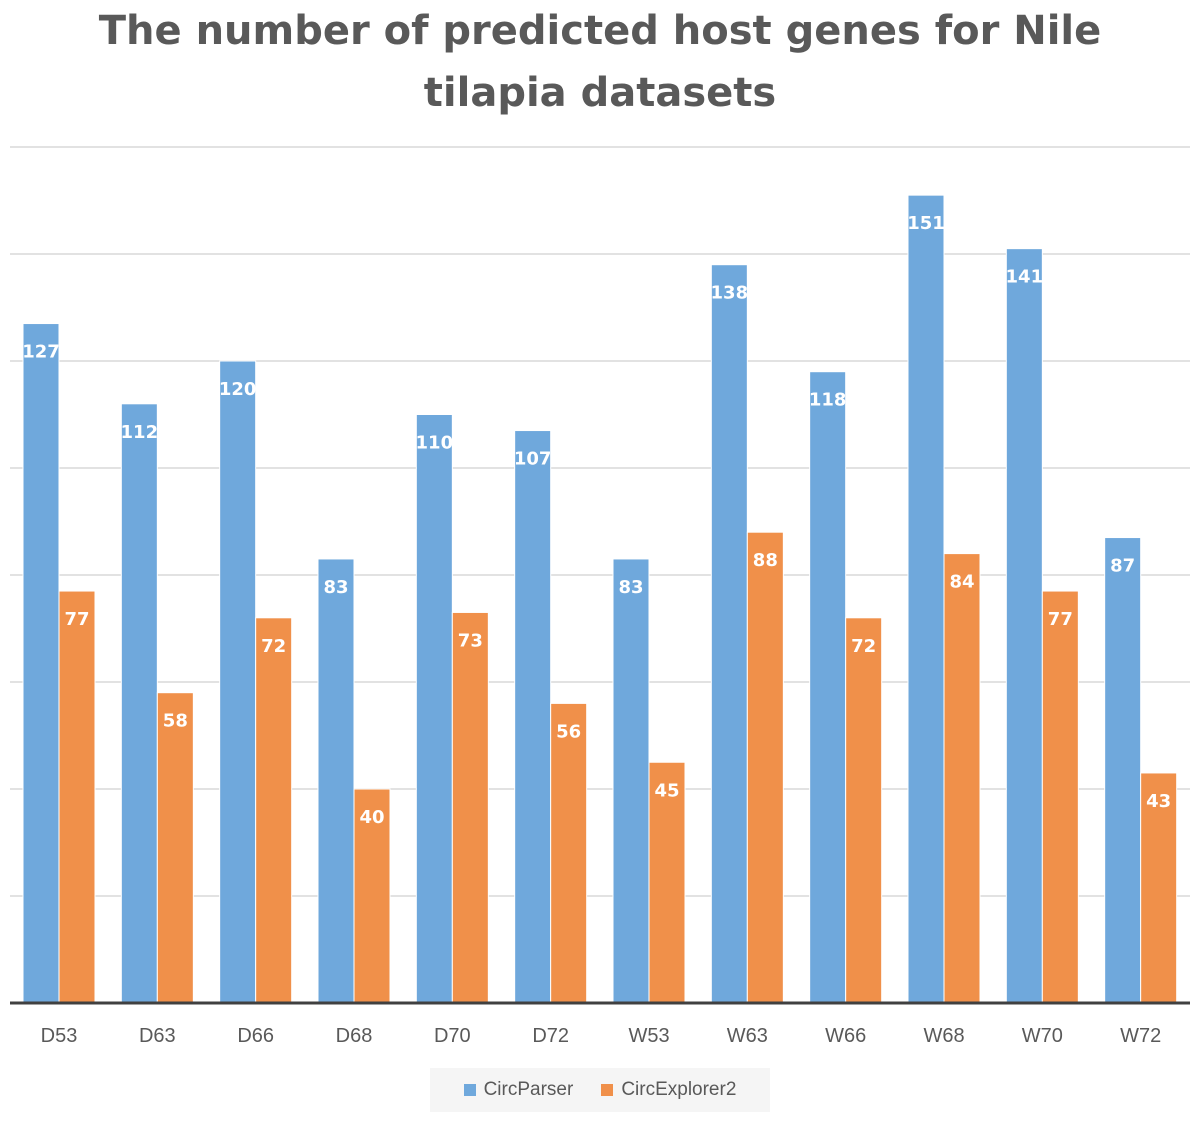 This screenshot has width=1200, height=1122. What do you see at coordinates (679, 1089) in the screenshot?
I see `legend-label-circexplorer2: CircExplorer2` at bounding box center [679, 1089].